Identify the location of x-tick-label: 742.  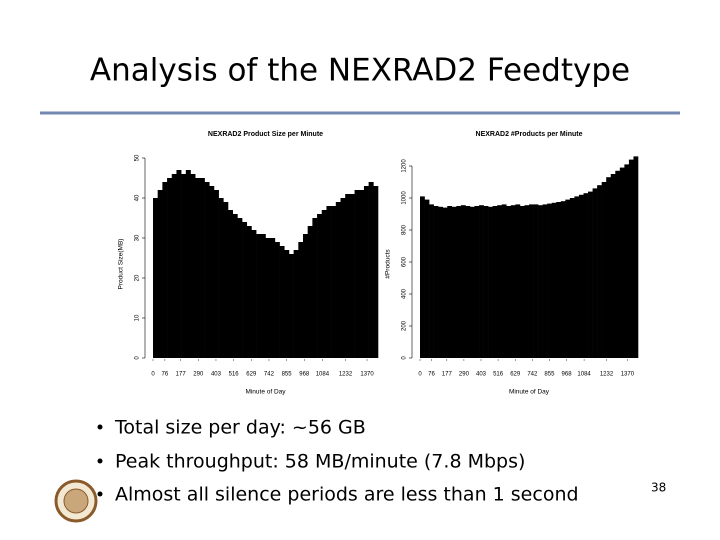
(269, 375).